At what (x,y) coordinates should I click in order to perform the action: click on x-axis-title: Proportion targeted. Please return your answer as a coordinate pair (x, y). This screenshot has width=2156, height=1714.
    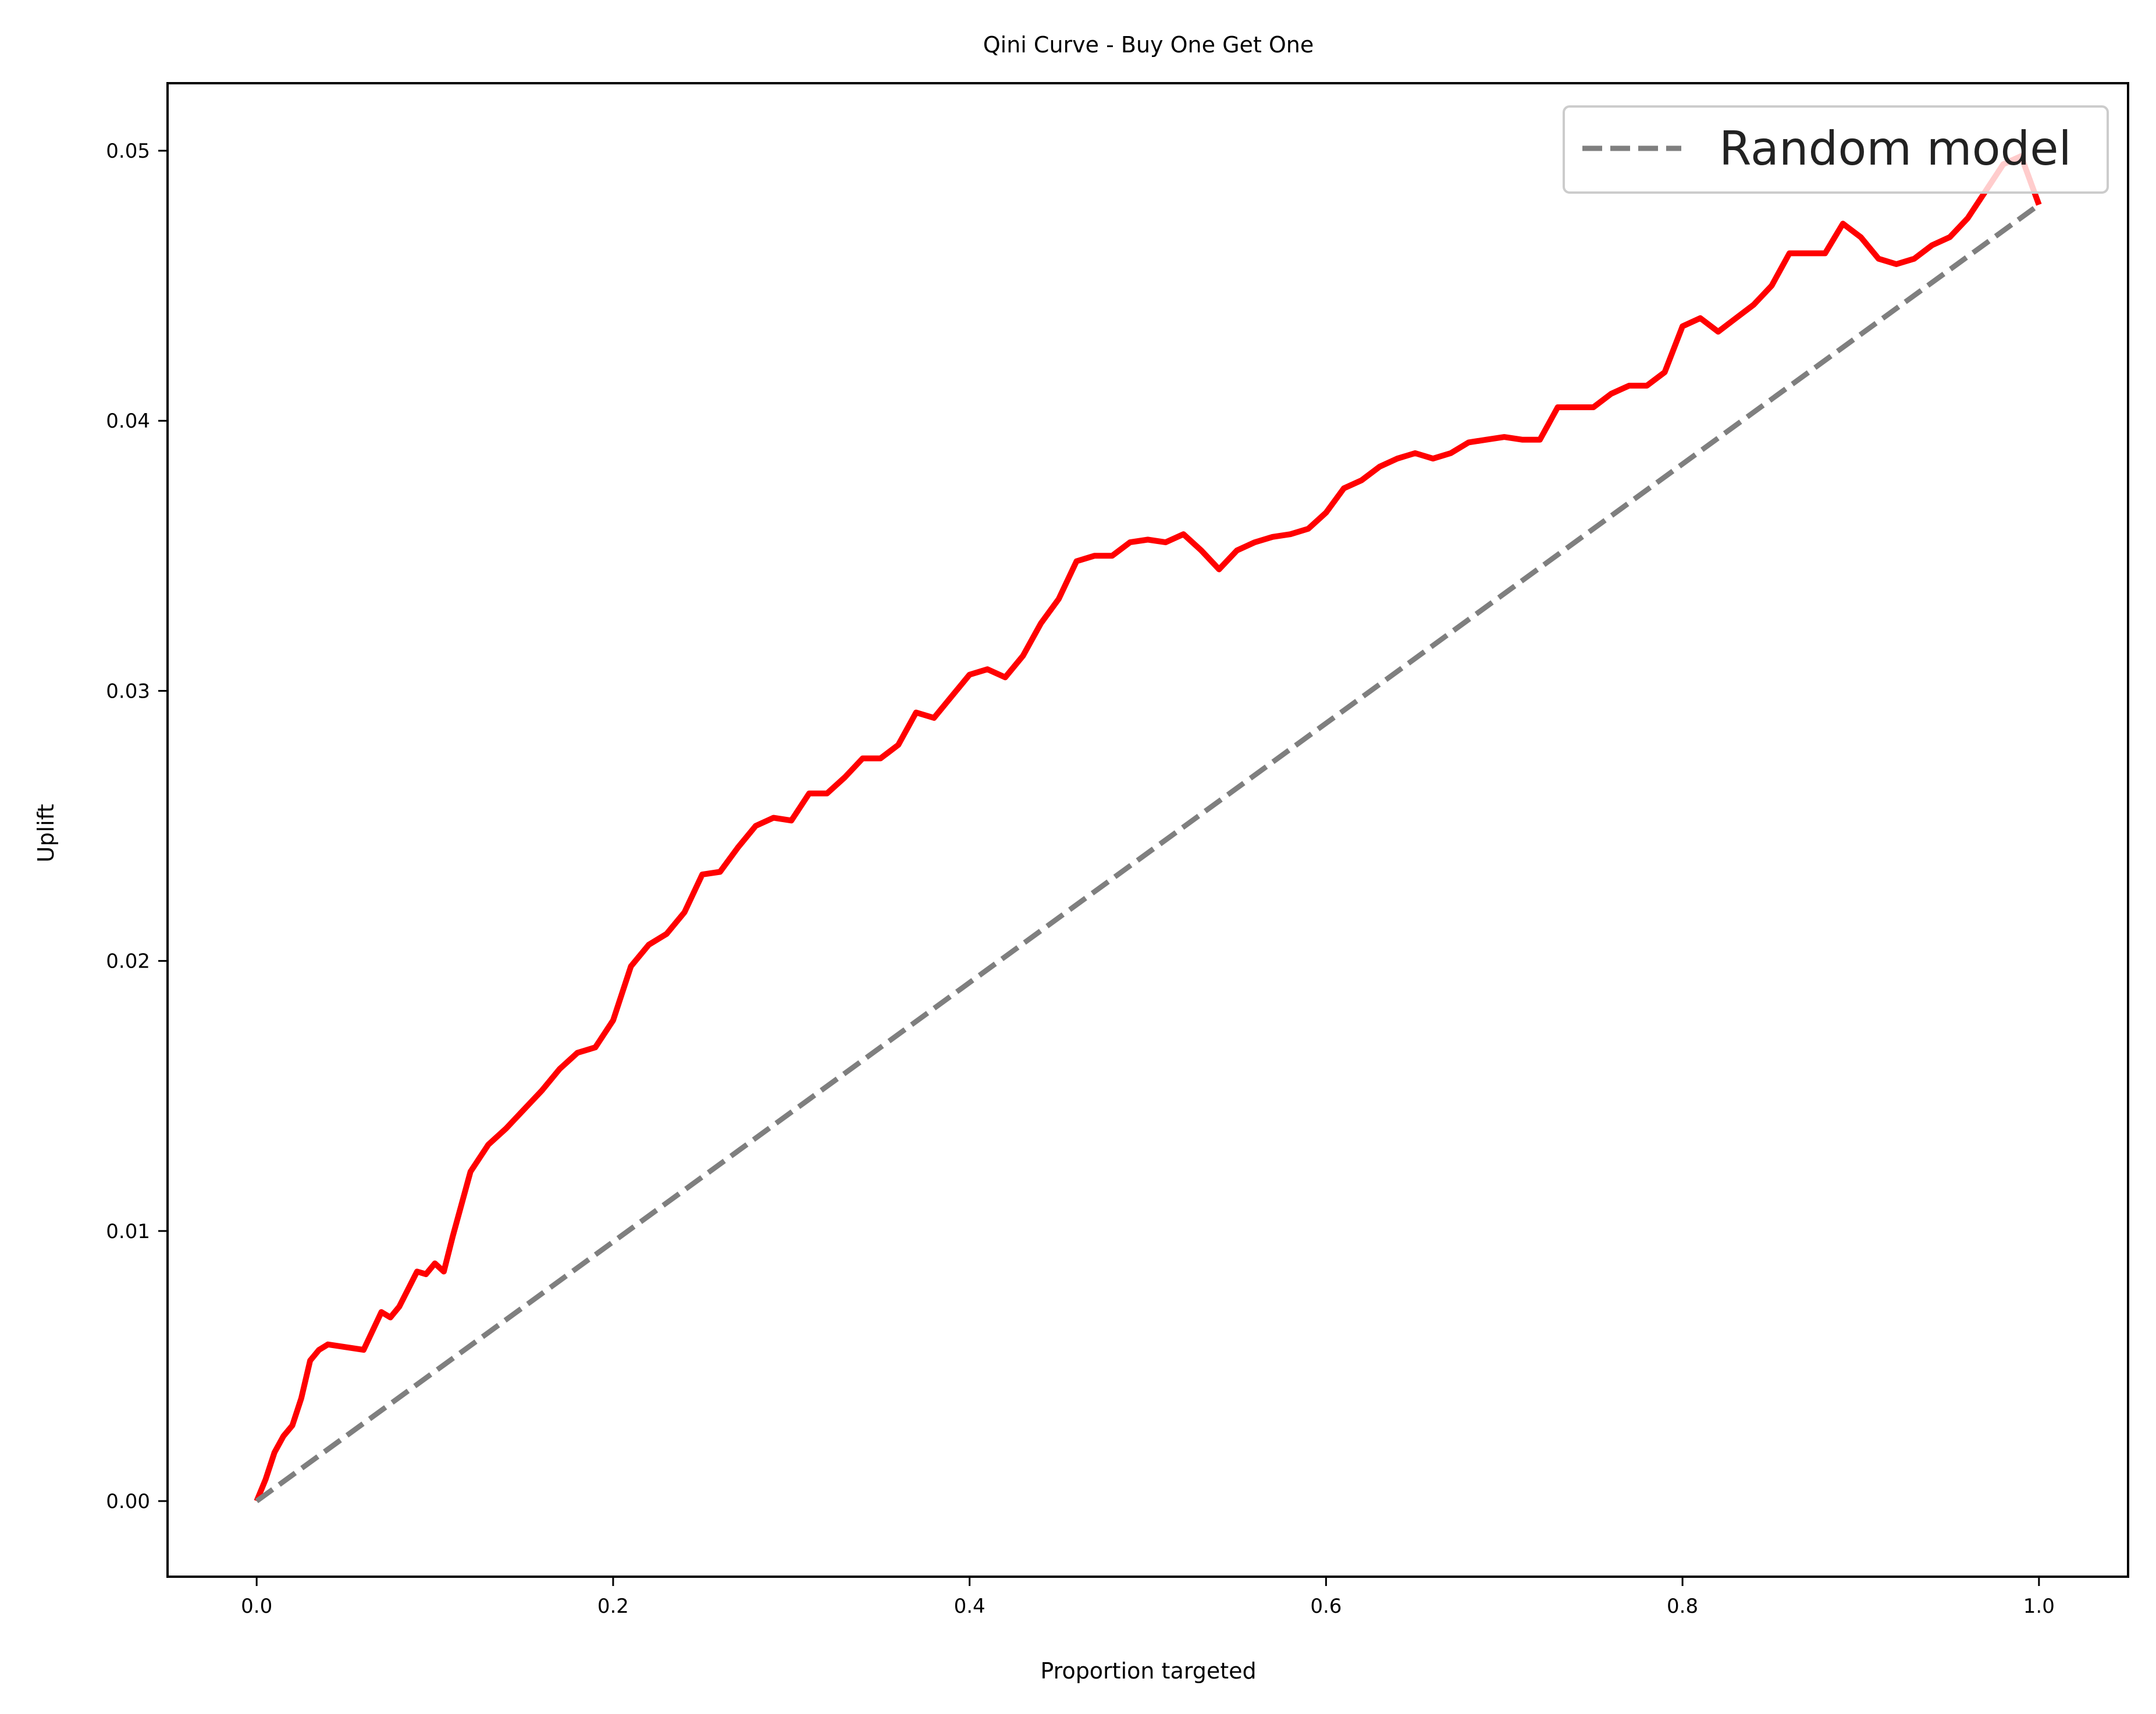
    Looking at the image, I should click on (1148, 1671).